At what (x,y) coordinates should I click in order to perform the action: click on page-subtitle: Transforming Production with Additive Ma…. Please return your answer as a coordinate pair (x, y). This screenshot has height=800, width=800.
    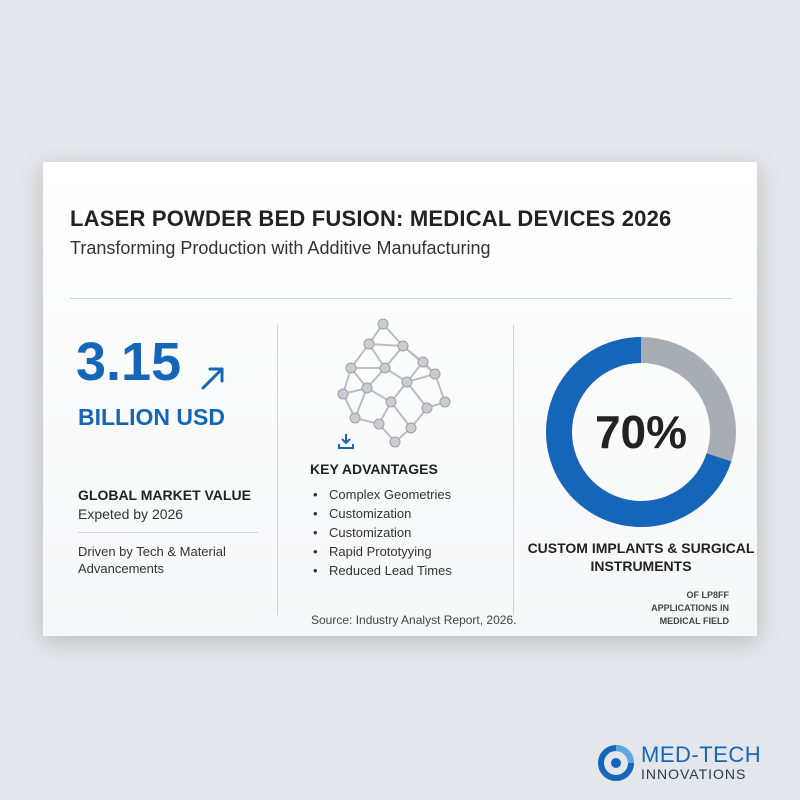
    Looking at the image, I should click on (280, 248).